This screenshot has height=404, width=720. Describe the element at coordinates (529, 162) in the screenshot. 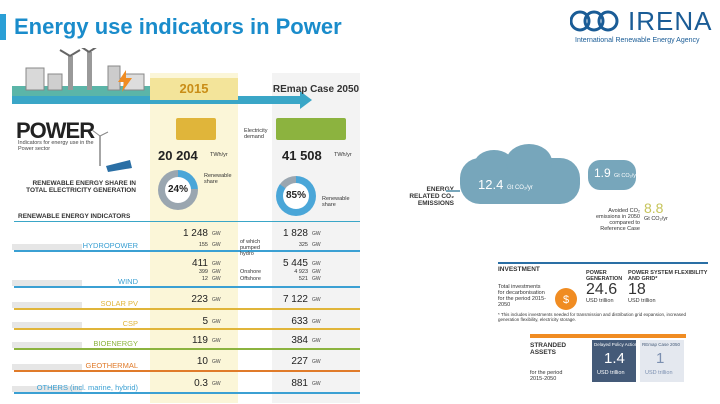

I see `cloud-bump` at that location.